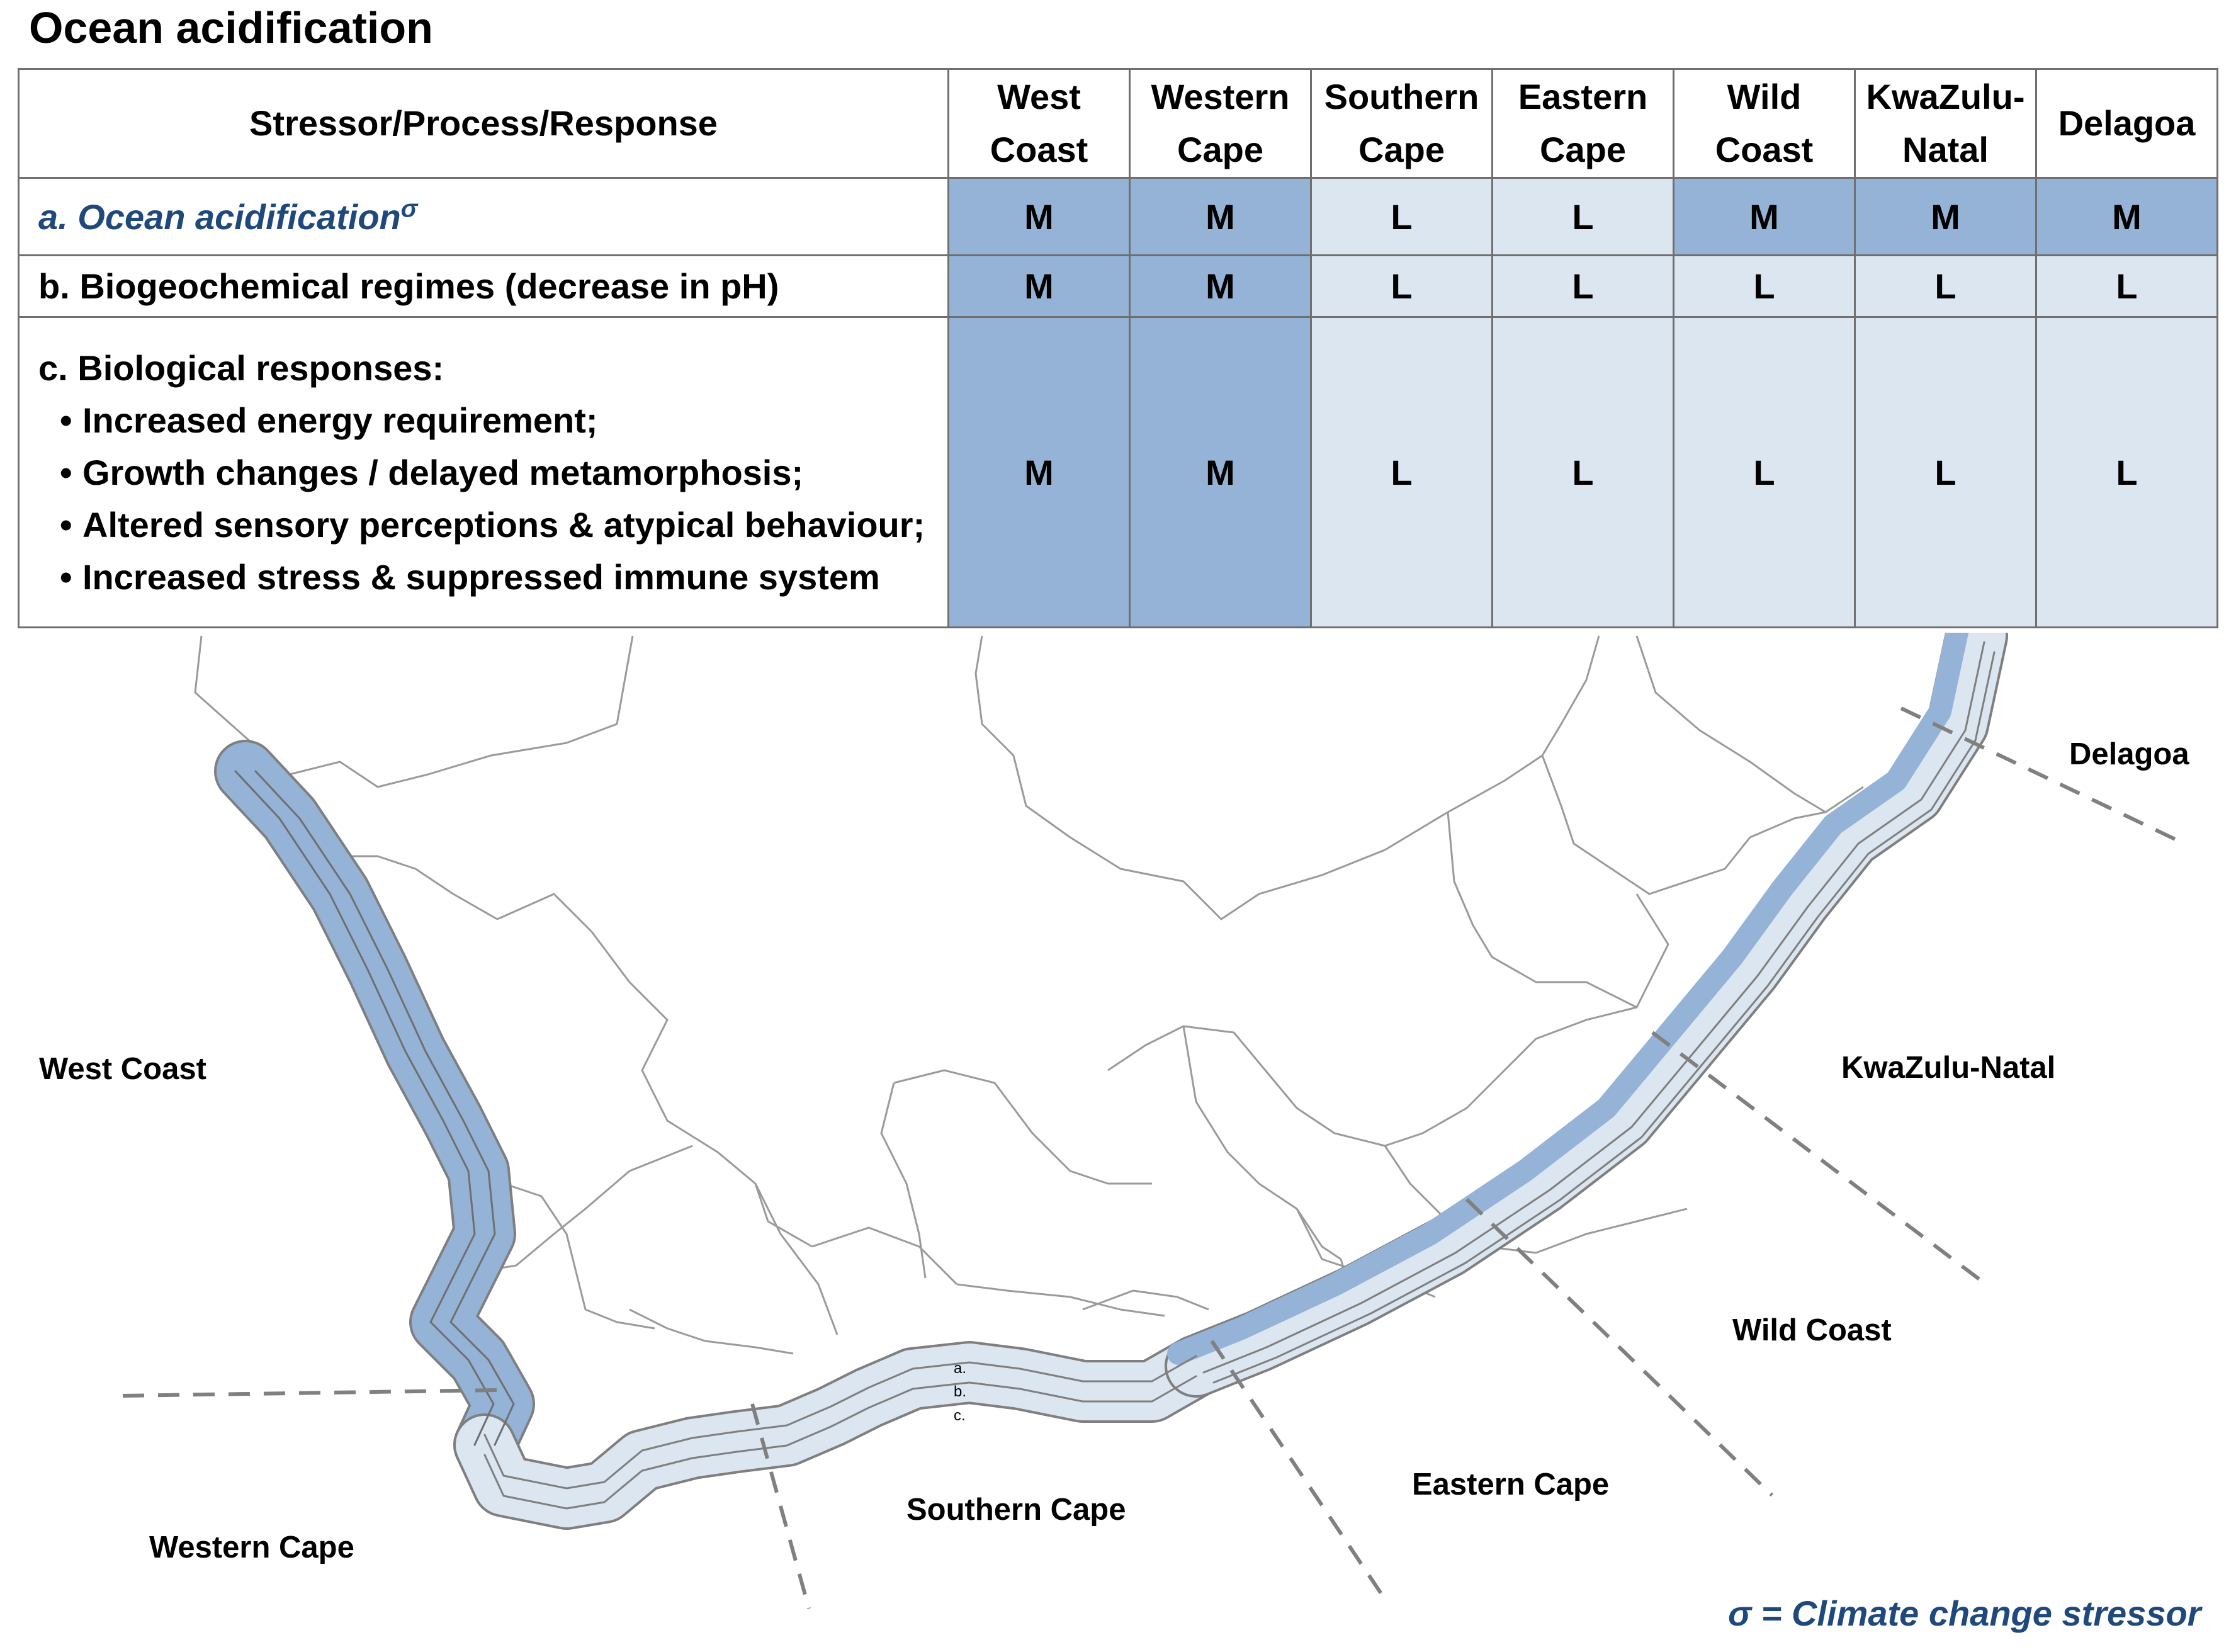  Describe the element at coordinates (1401, 123) in the screenshot. I see `header-southern-cape: Southern Cape` at that location.